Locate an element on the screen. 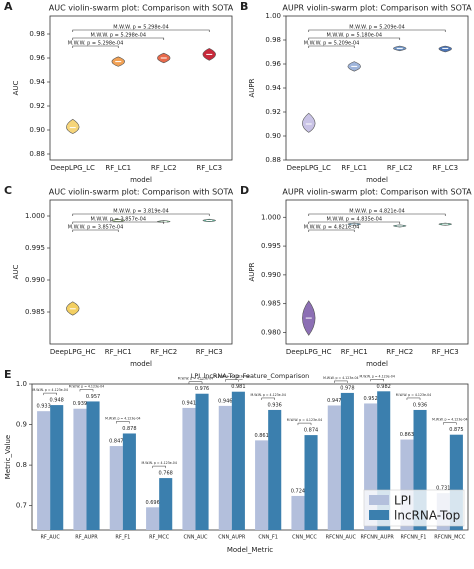  y-tick-label: 0.7 is located at coordinates (21, 506).